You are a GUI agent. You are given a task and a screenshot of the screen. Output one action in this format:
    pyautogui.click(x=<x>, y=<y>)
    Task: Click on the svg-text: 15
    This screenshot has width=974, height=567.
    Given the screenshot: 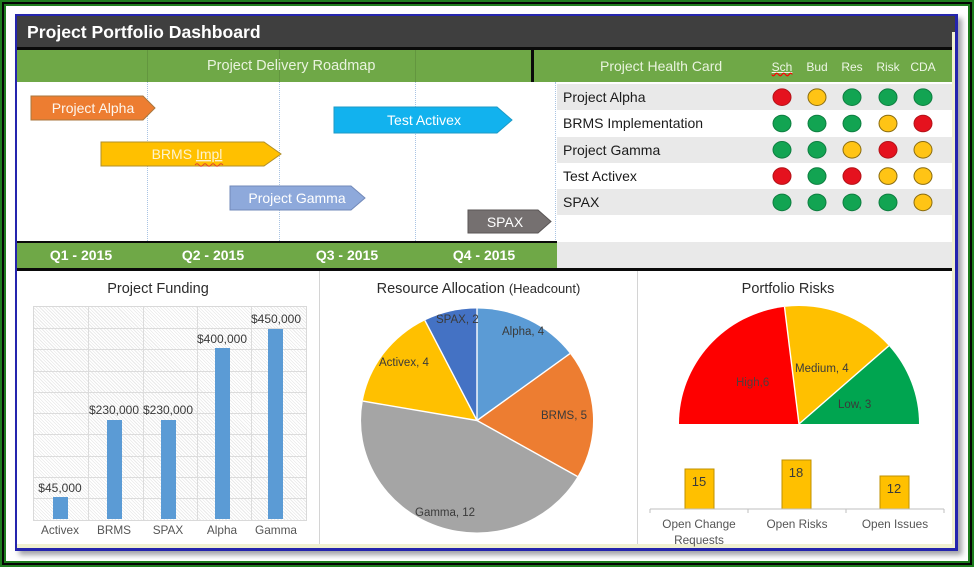 What is the action you would take?
    pyautogui.click(x=699, y=481)
    